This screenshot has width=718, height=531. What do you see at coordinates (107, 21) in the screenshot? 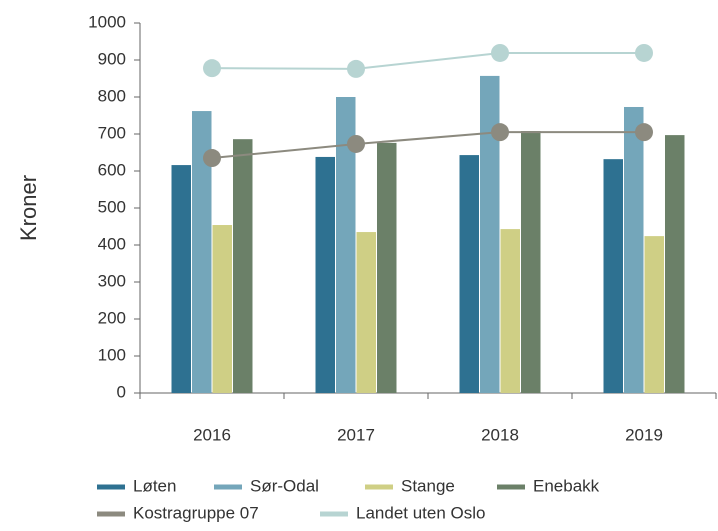
I see `y-tick-label: 1000` at bounding box center [107, 21].